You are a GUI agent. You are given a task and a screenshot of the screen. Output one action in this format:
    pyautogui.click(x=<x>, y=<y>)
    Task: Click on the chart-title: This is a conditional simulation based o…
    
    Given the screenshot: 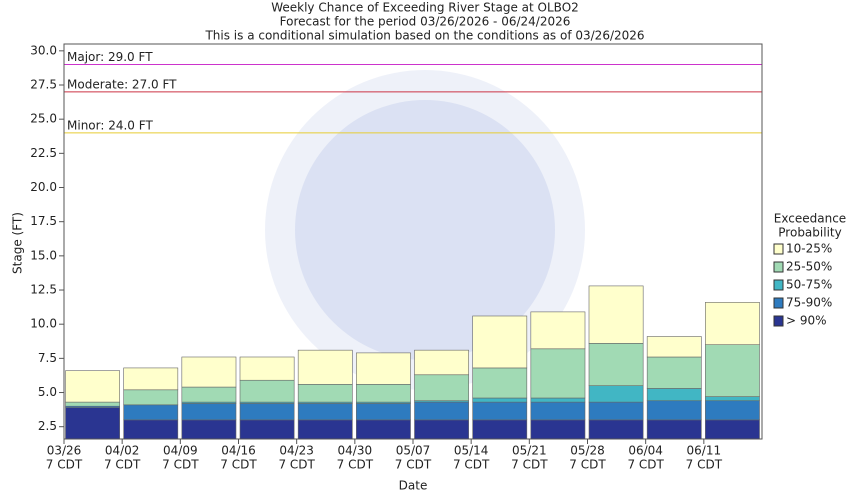 What is the action you would take?
    pyautogui.click(x=424, y=36)
    